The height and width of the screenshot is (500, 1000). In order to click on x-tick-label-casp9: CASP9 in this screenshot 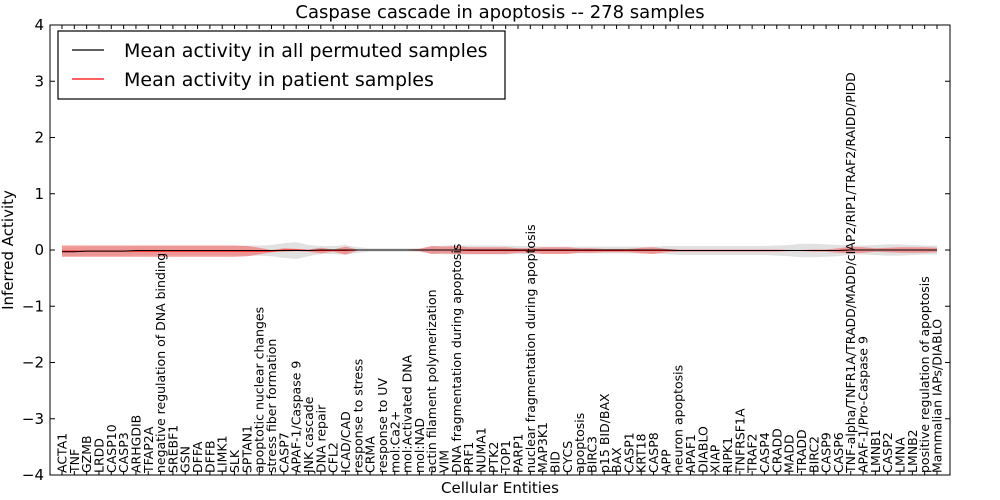, I will do `click(826, 452)`.